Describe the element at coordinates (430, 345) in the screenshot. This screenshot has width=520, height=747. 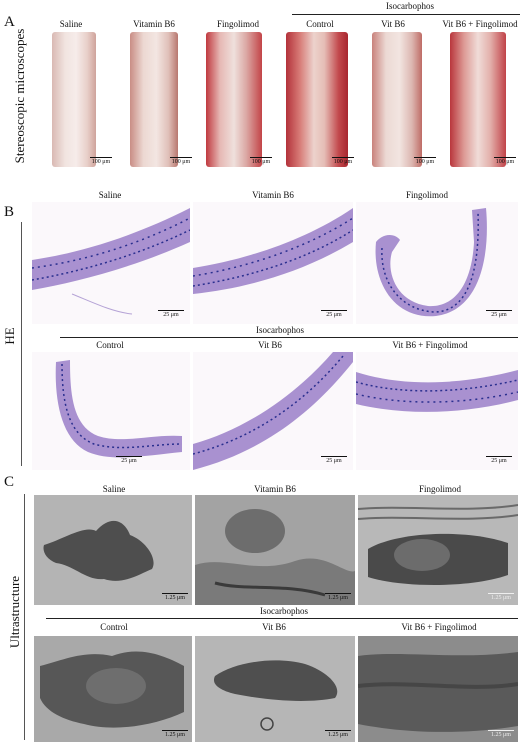
I see `panel-b-bottom-label-3: Vit B6 + Fingolimod` at that location.